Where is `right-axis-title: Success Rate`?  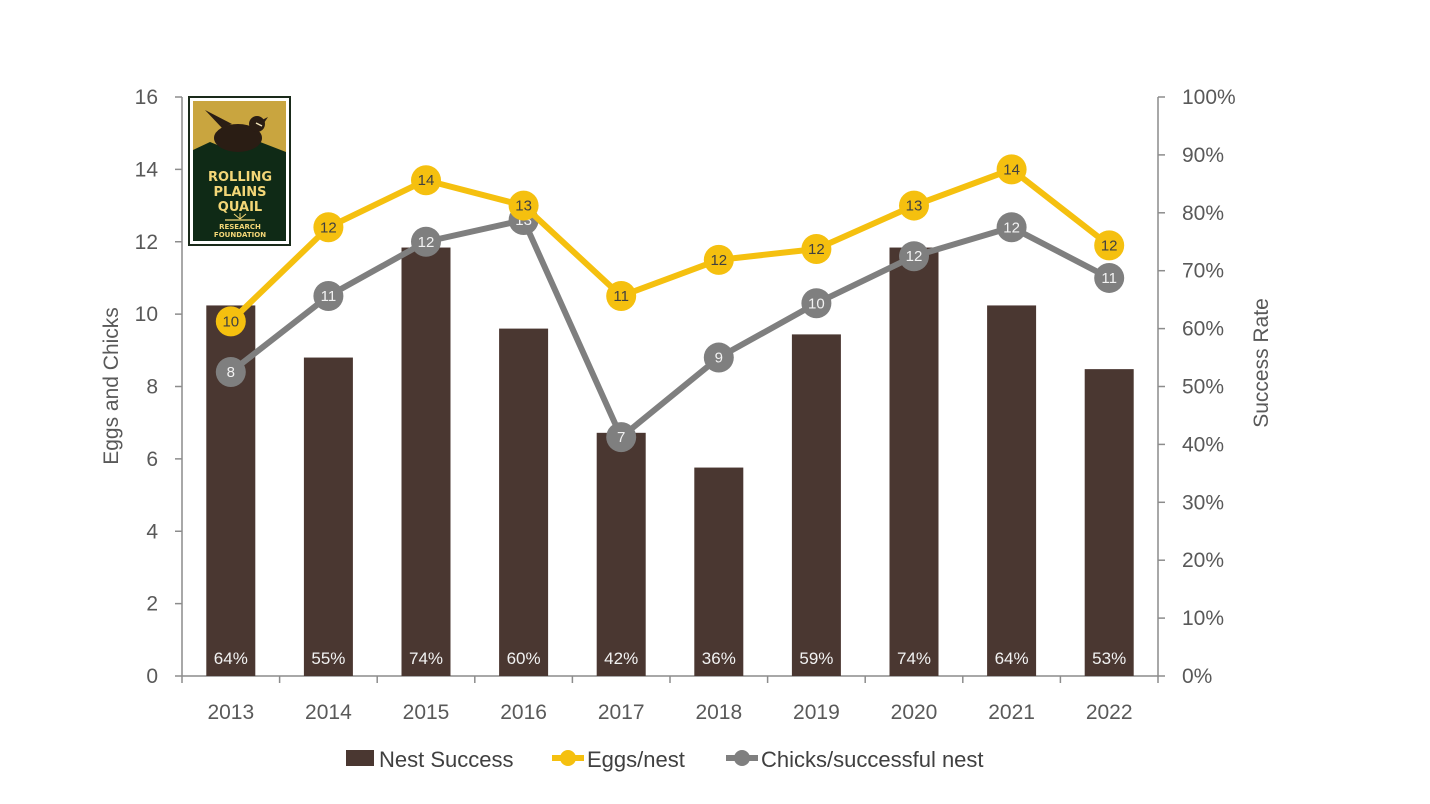 right-axis-title: Success Rate is located at coordinates (1261, 363).